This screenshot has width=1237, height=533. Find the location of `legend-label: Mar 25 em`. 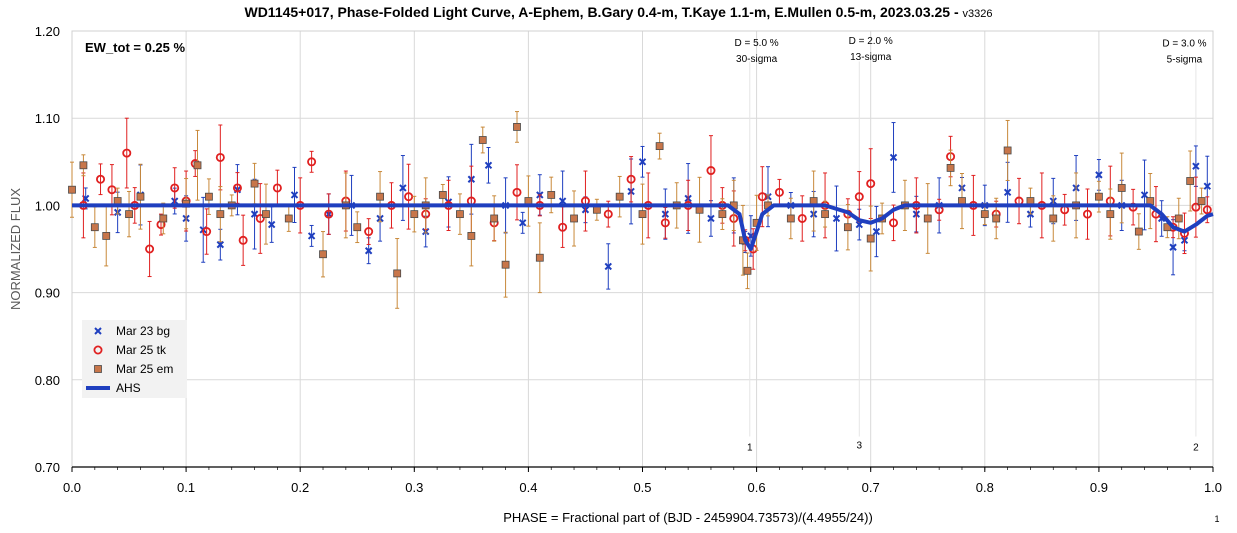

legend-label: Mar 25 em is located at coordinates (144, 369).